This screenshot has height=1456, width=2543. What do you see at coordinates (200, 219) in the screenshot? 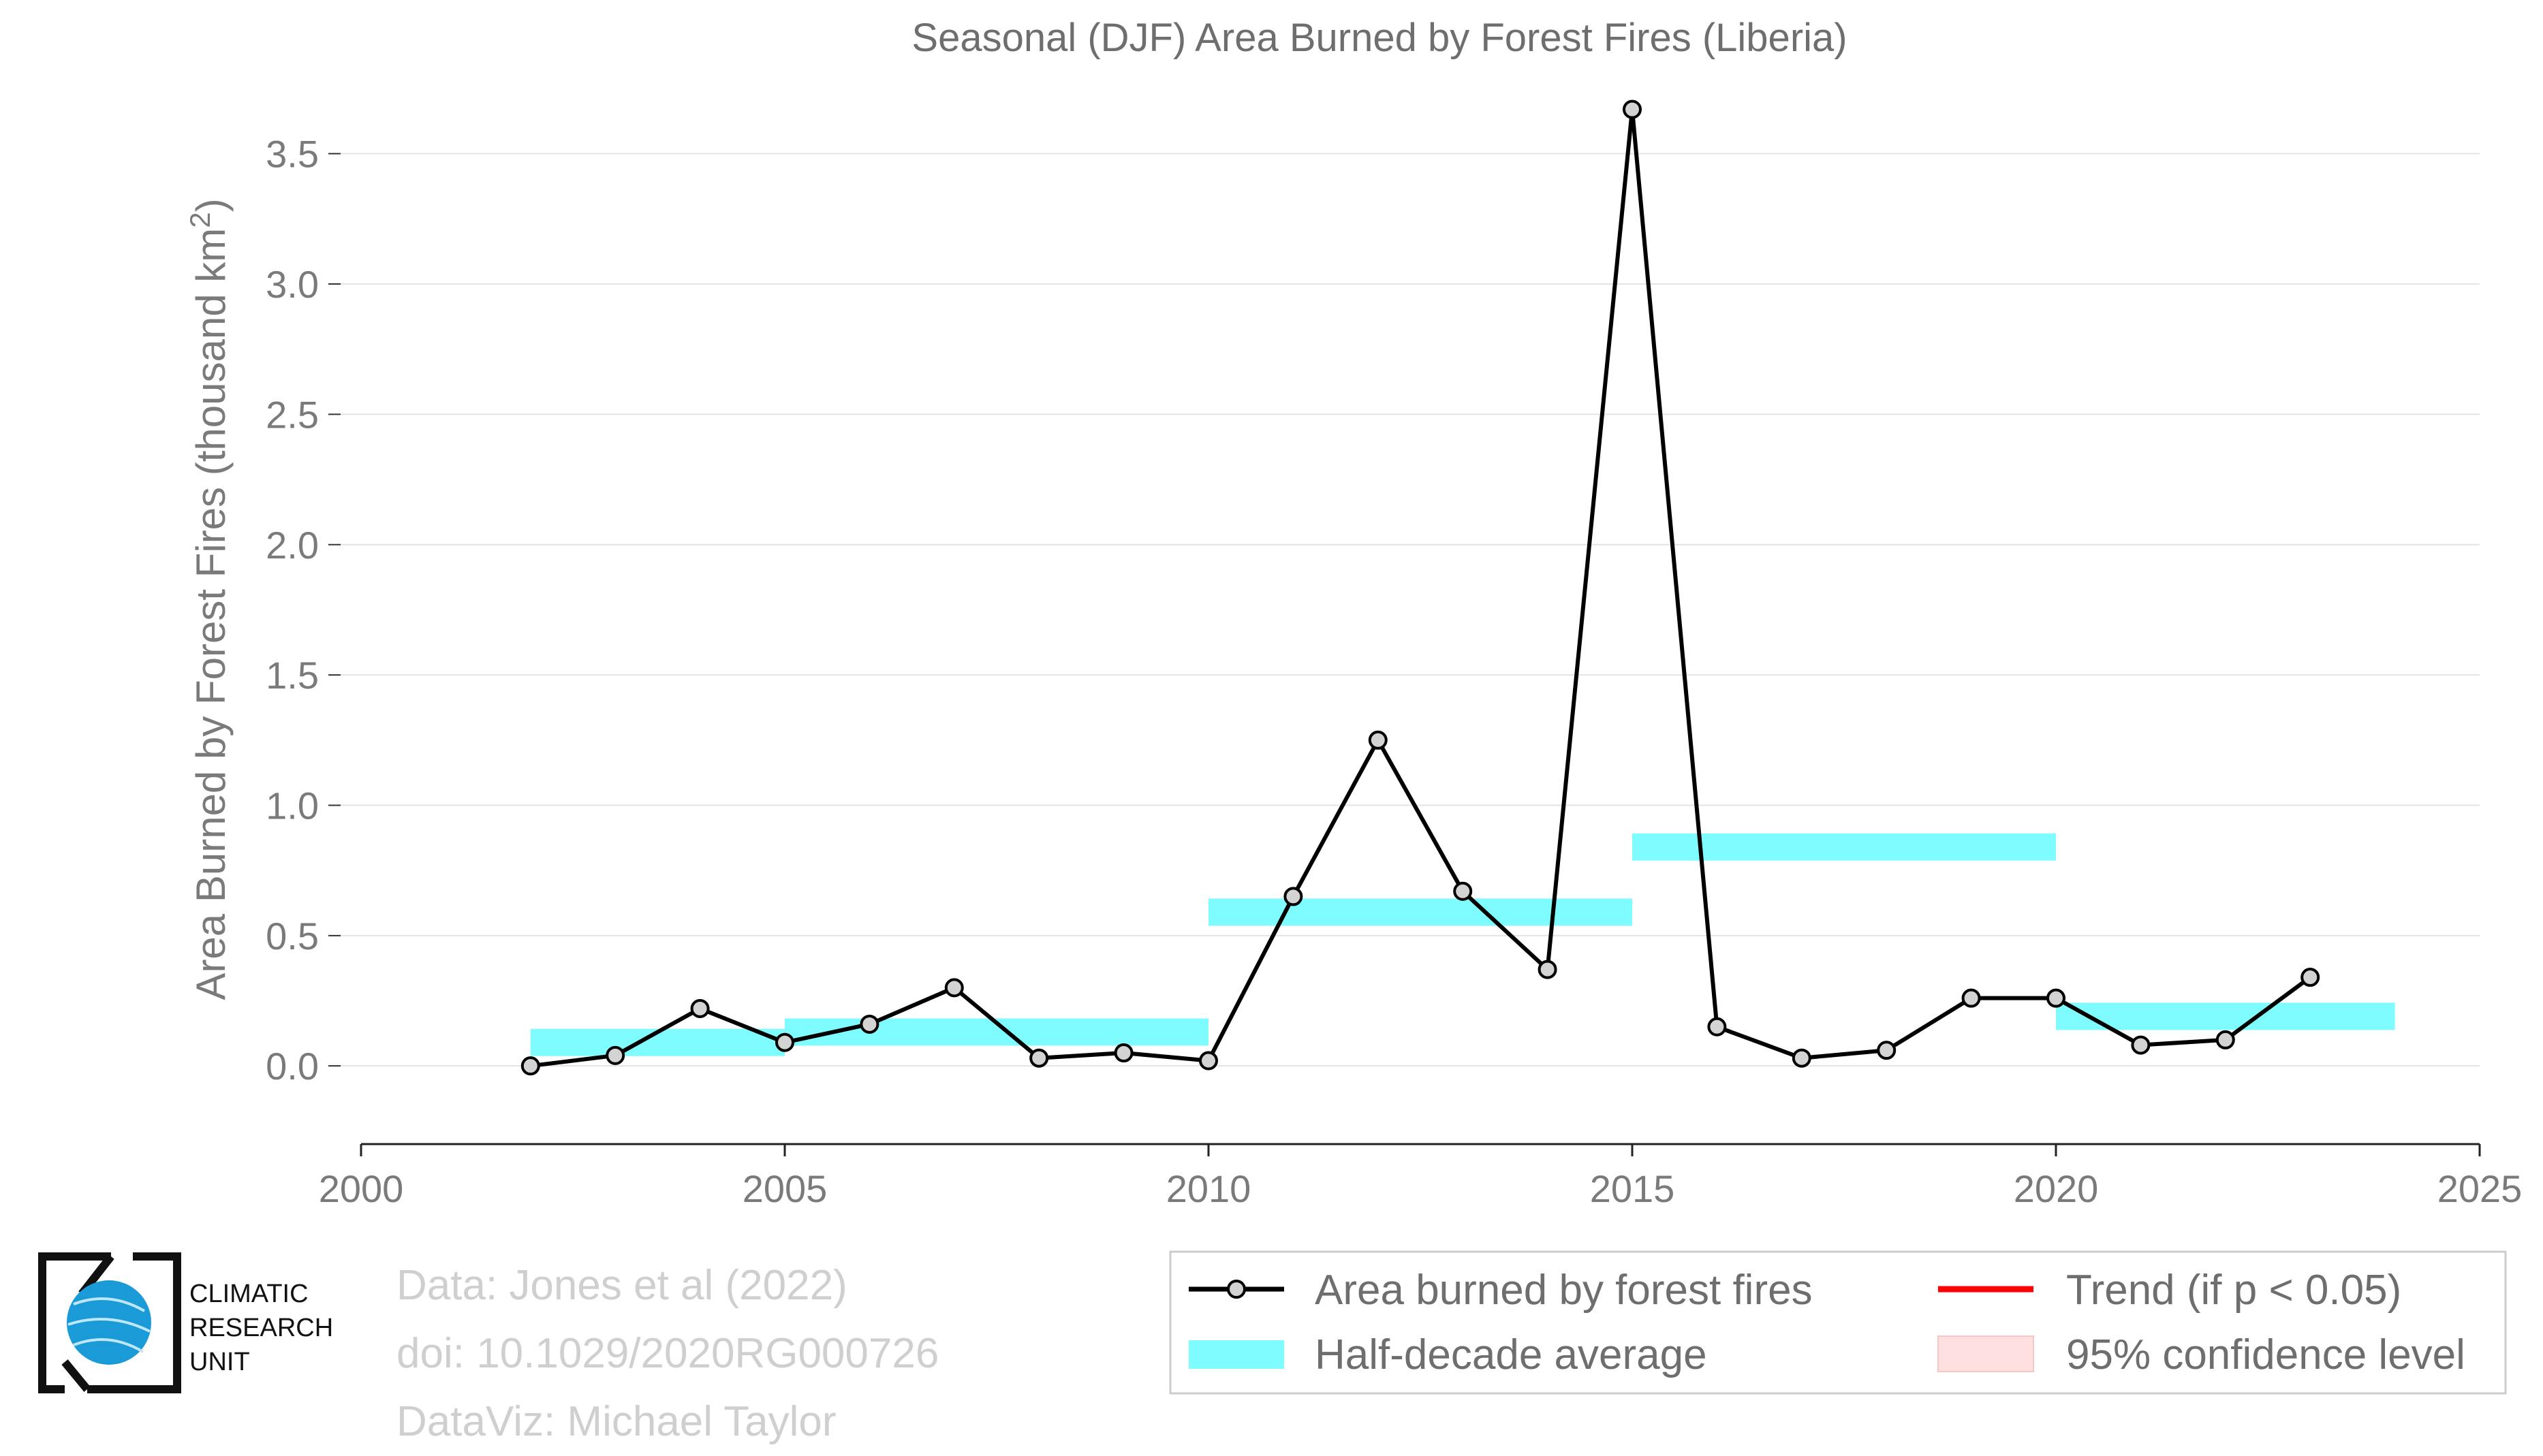
I see `y-axis-label-superscript: 2` at bounding box center [200, 219].